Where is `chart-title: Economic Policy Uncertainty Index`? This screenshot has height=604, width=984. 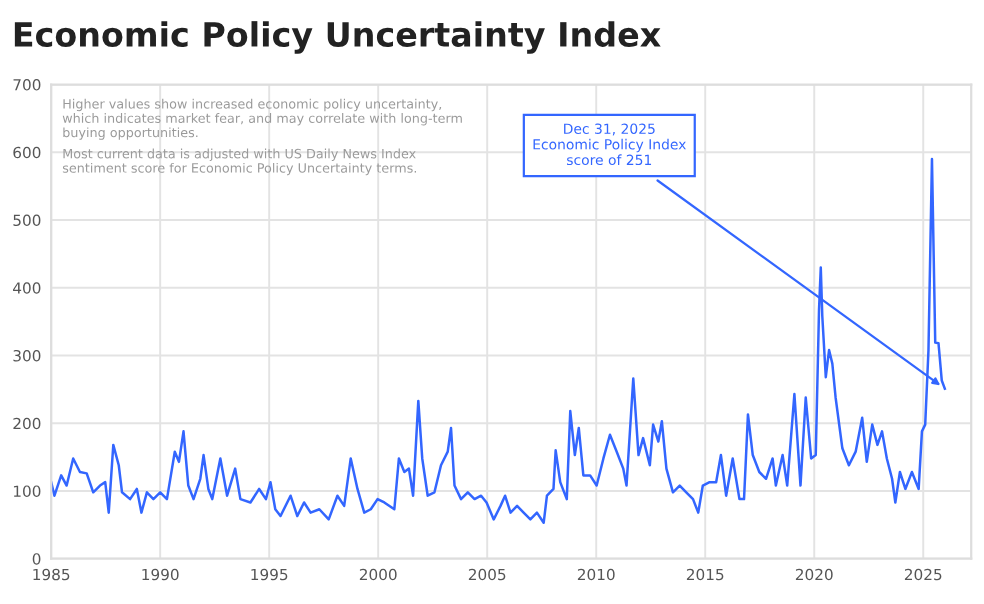
chart-title: Economic Policy Uncertainty Index is located at coordinates (337, 37).